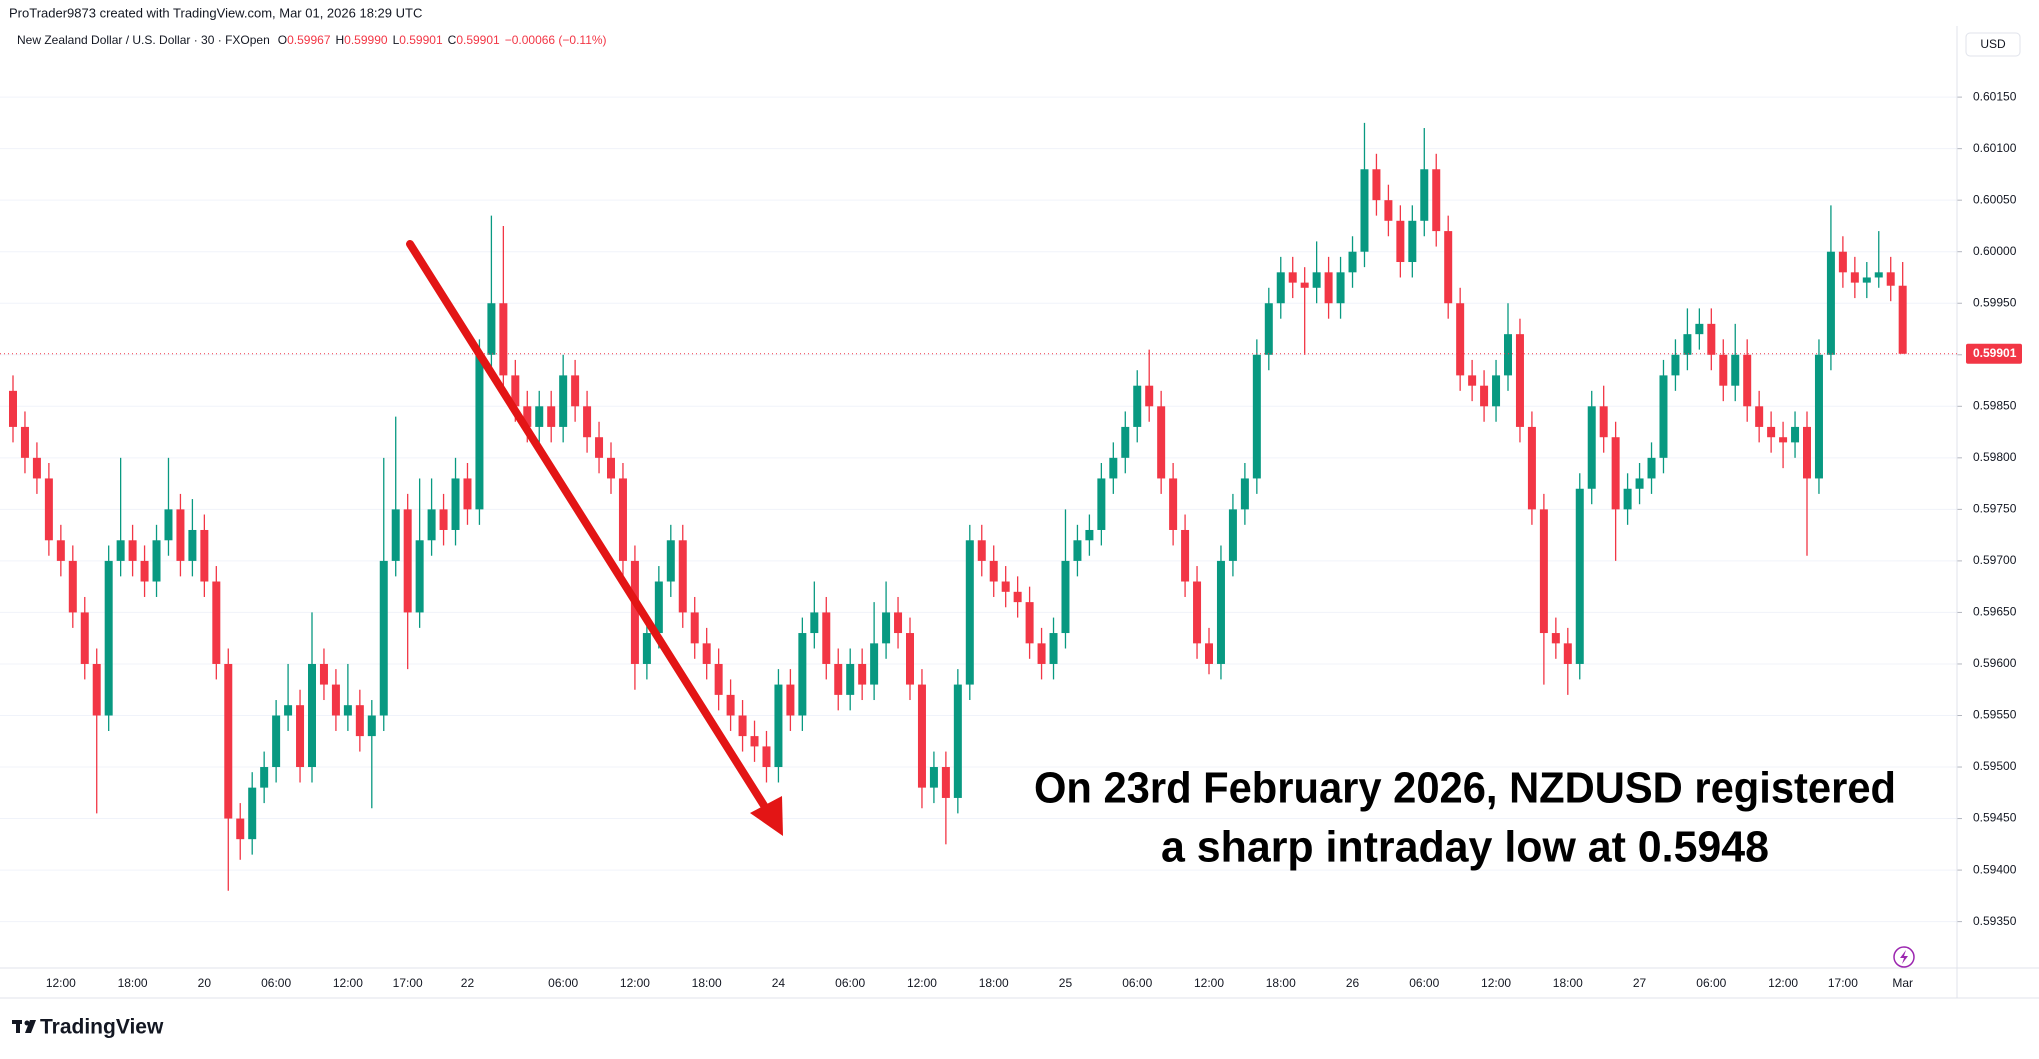  What do you see at coordinates (468, 983) in the screenshot?
I see `x-tick-label: 22` at bounding box center [468, 983].